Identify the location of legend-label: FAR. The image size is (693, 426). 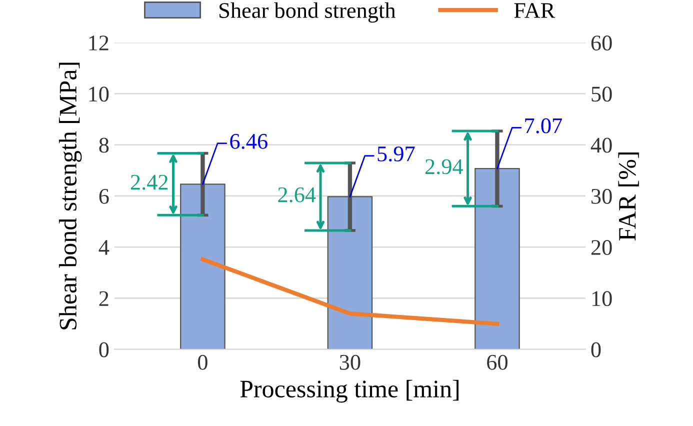
(535, 10).